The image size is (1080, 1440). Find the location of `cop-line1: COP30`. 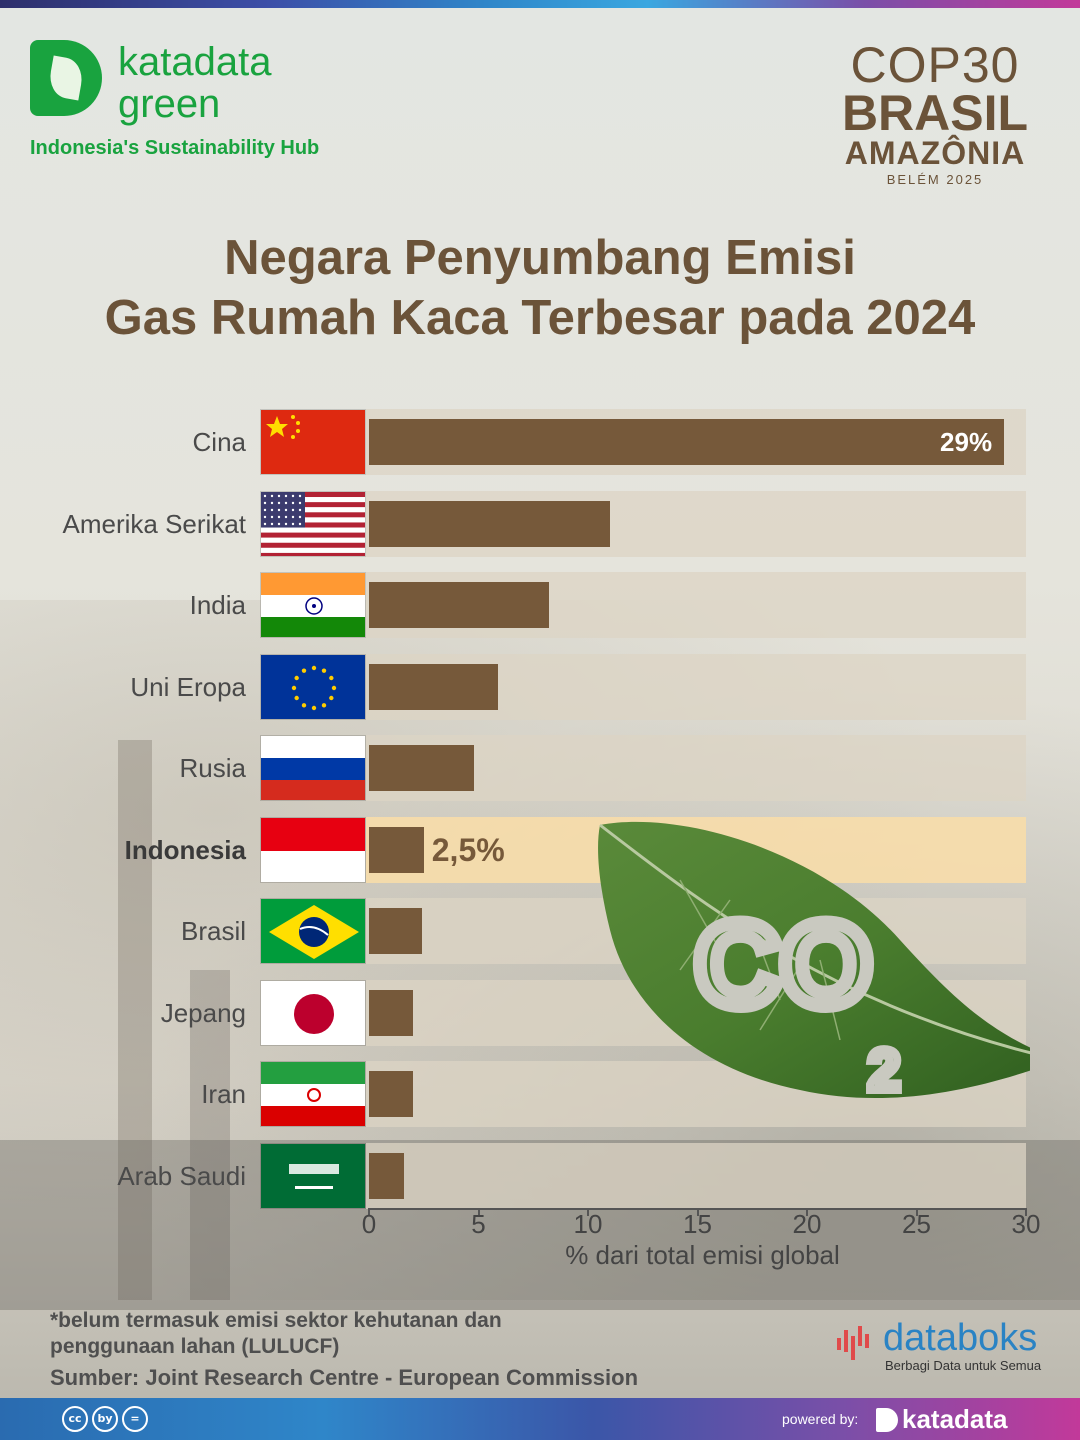

cop-line1: COP30 is located at coordinates (935, 65).